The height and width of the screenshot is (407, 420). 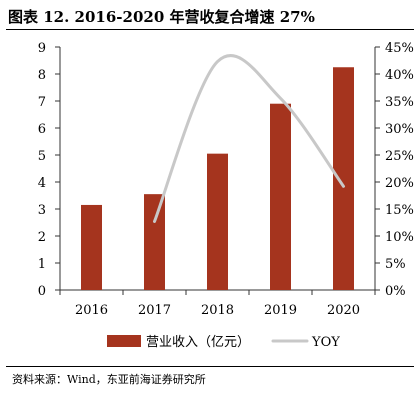 I want to click on x-tick-label: 2018, so click(x=217, y=310).